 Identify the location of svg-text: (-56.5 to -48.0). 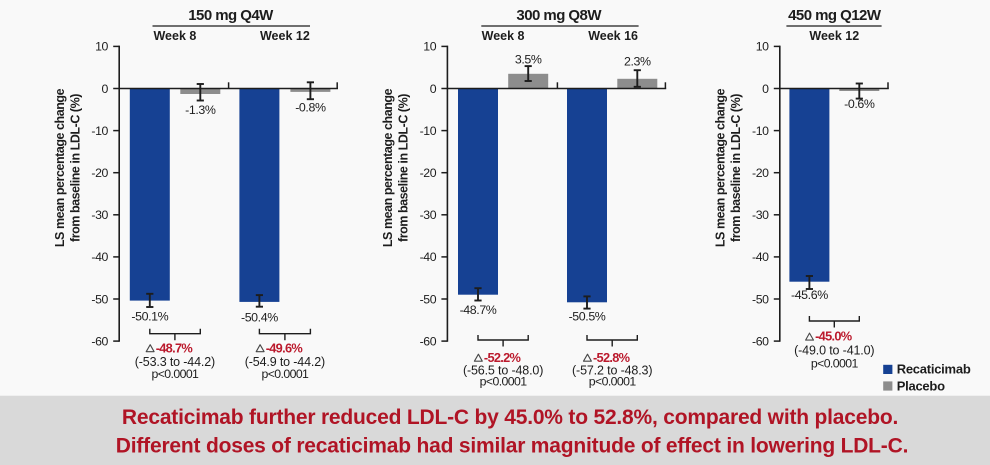
(503, 371).